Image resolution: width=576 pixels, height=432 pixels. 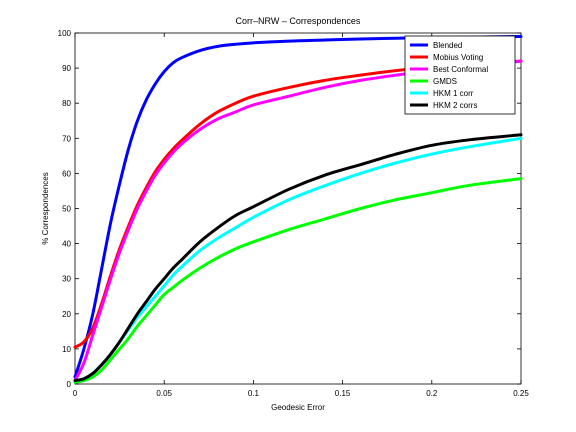 I want to click on y-tick-label: 40, so click(x=66, y=244).